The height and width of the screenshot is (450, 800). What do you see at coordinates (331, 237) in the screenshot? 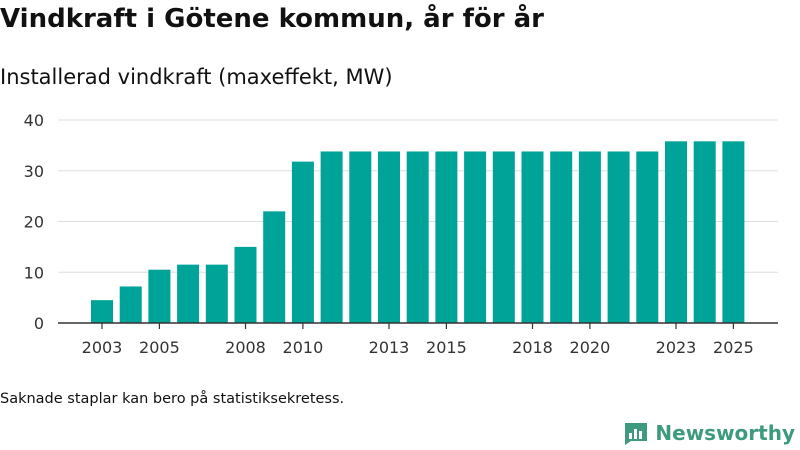
I see `bar-2011` at bounding box center [331, 237].